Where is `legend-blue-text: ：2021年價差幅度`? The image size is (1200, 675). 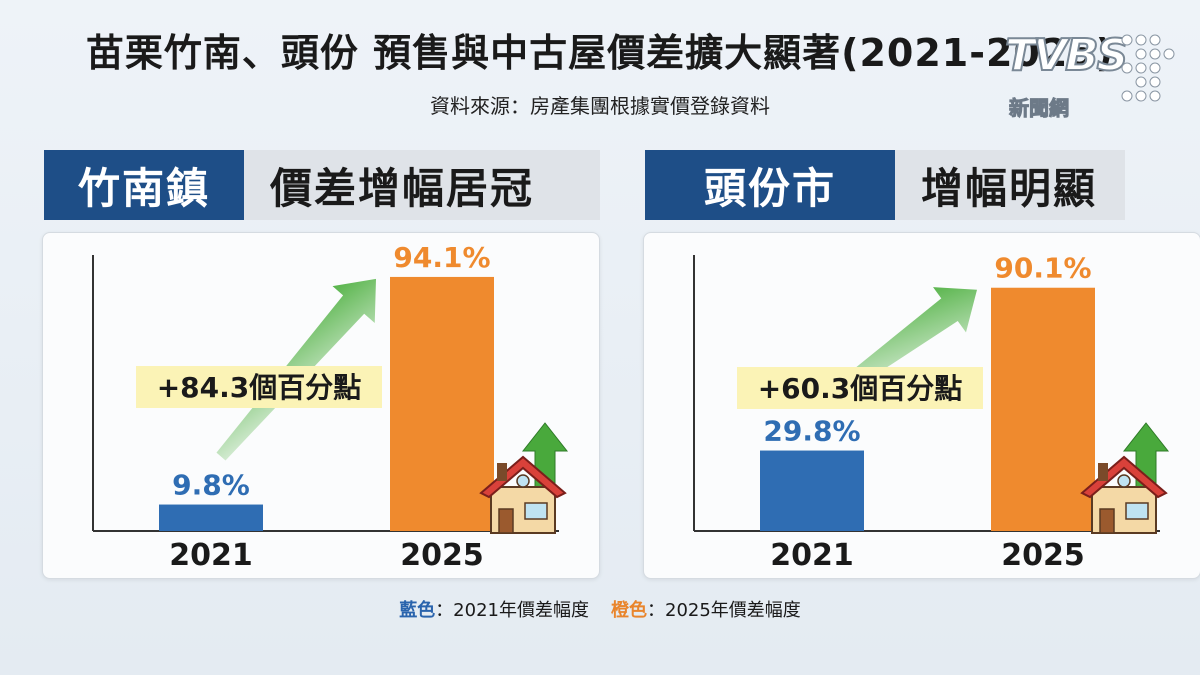 legend-blue-text: ：2021年價差幅度 is located at coordinates (512, 610).